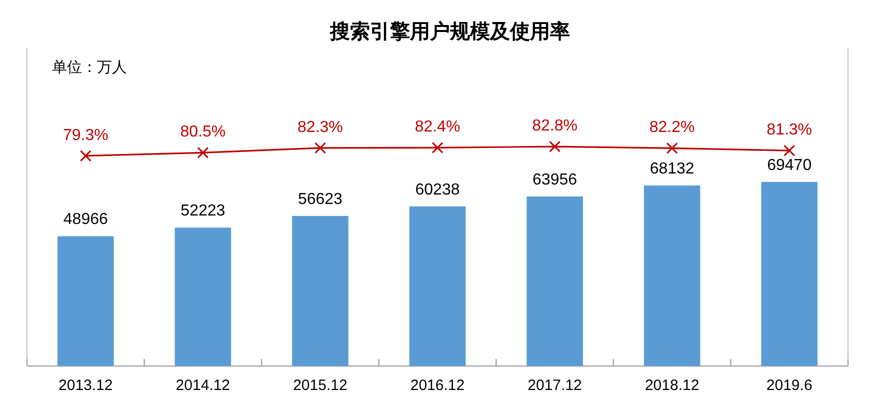  I want to click on x-tick-label: 2019.6, so click(789, 385).